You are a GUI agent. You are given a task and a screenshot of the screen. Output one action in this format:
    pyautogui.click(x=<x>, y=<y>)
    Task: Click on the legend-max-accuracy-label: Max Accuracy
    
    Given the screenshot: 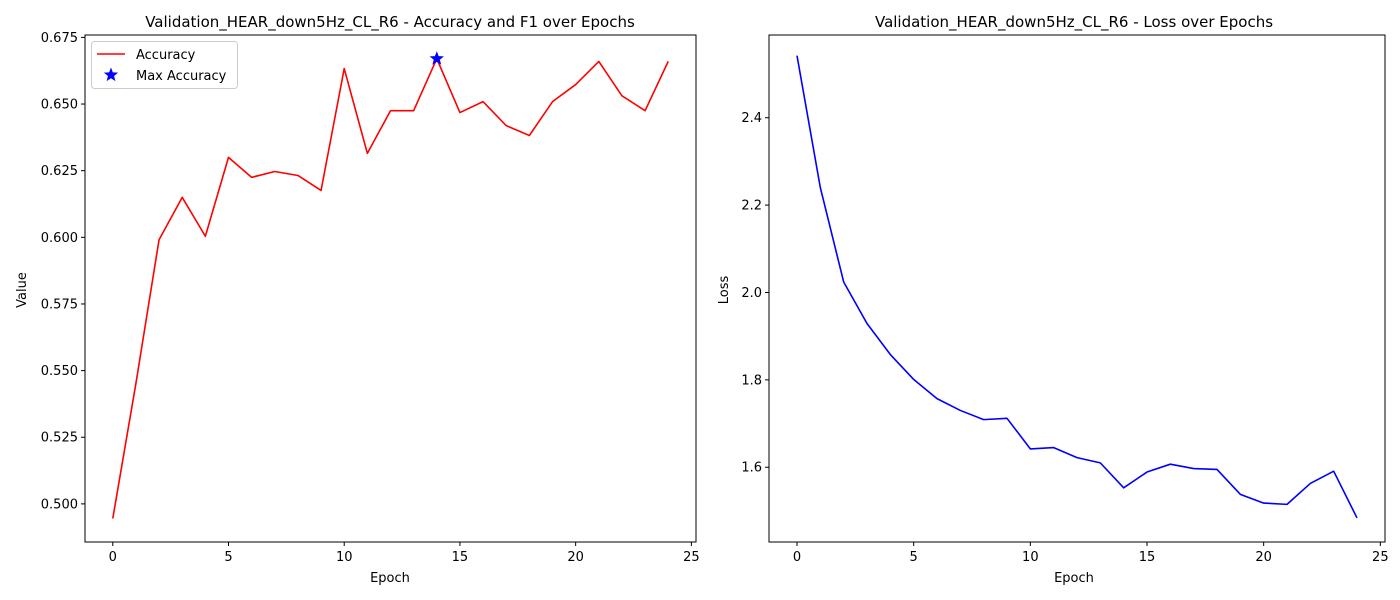 What is the action you would take?
    pyautogui.click(x=181, y=76)
    